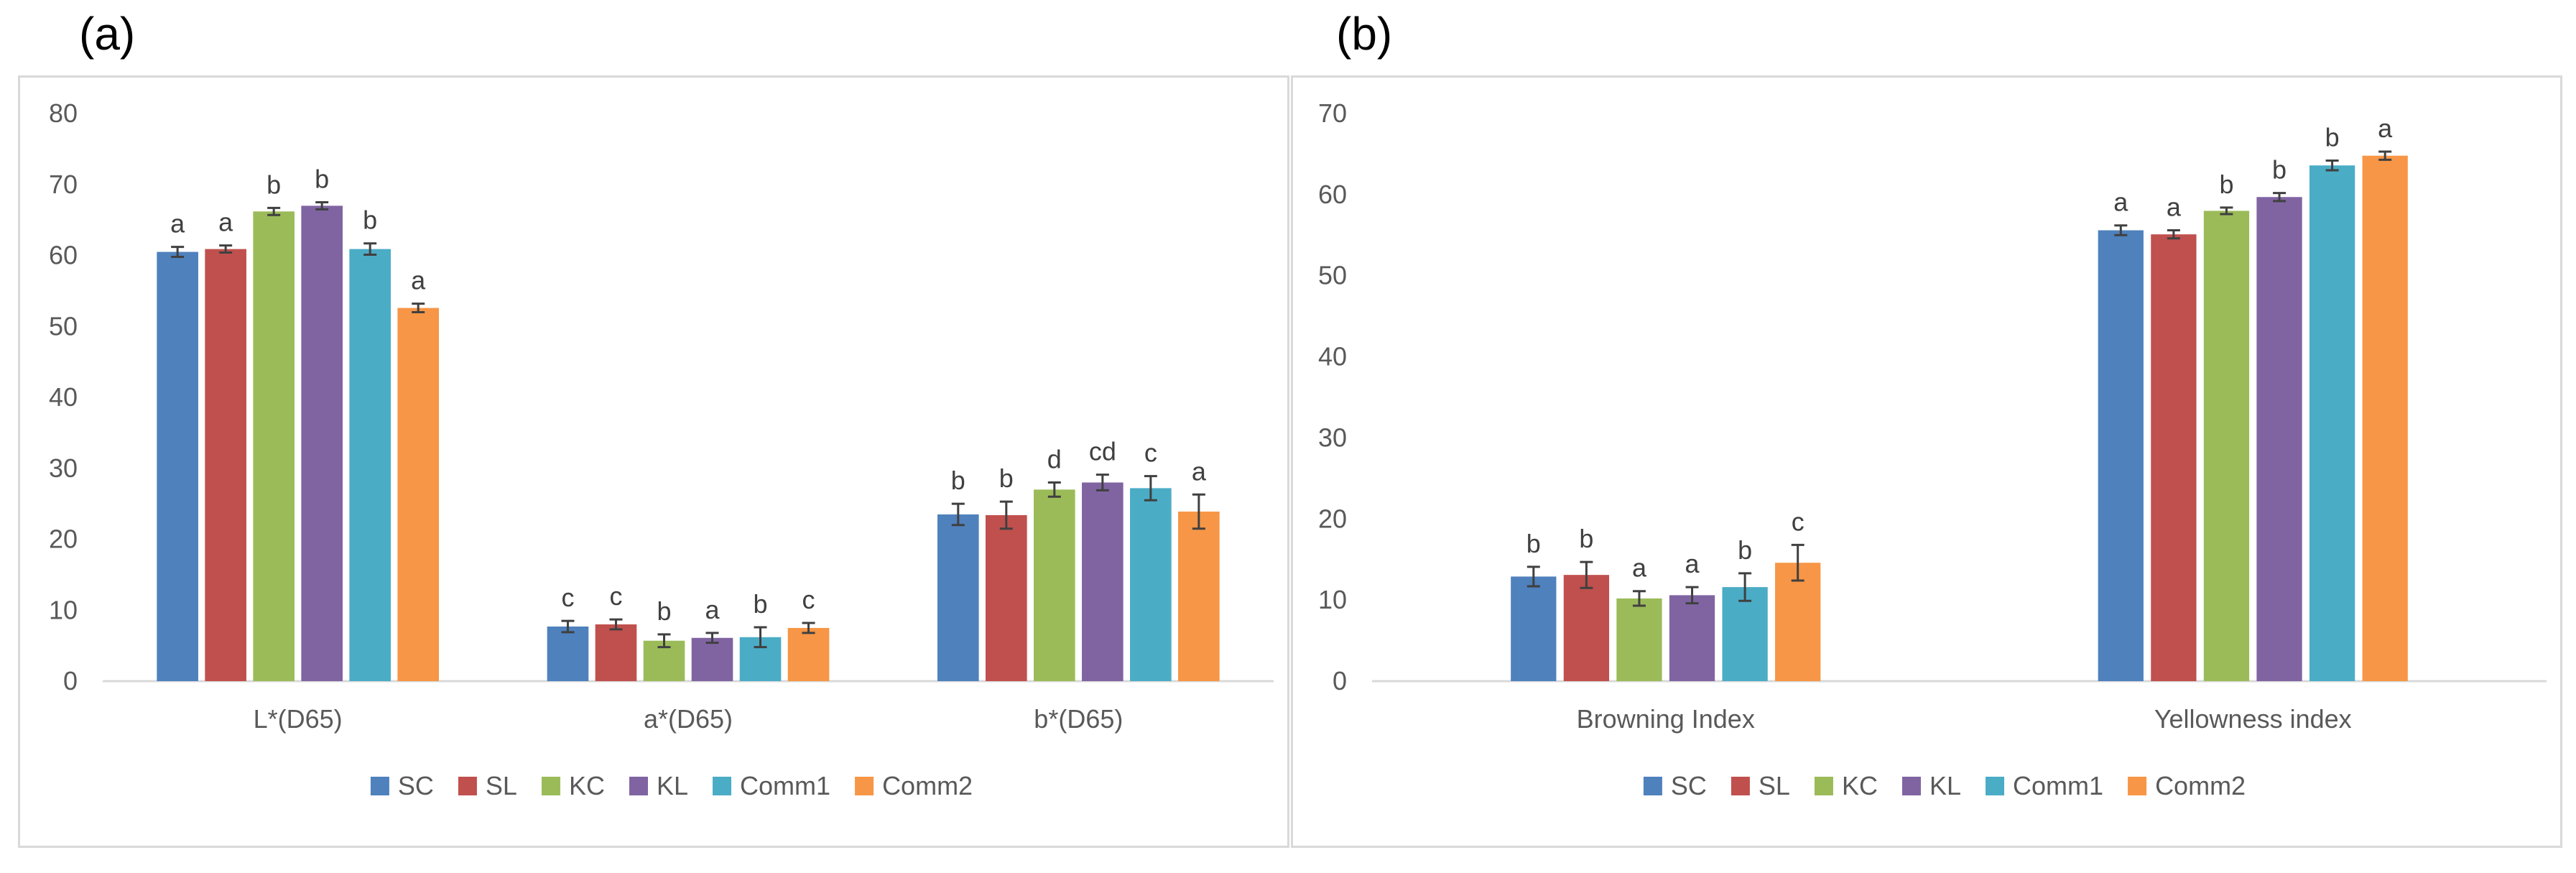 Image resolution: width=2576 pixels, height=873 pixels. What do you see at coordinates (2174, 207) in the screenshot?
I see `data-label-sl-yellowness-index: a` at bounding box center [2174, 207].